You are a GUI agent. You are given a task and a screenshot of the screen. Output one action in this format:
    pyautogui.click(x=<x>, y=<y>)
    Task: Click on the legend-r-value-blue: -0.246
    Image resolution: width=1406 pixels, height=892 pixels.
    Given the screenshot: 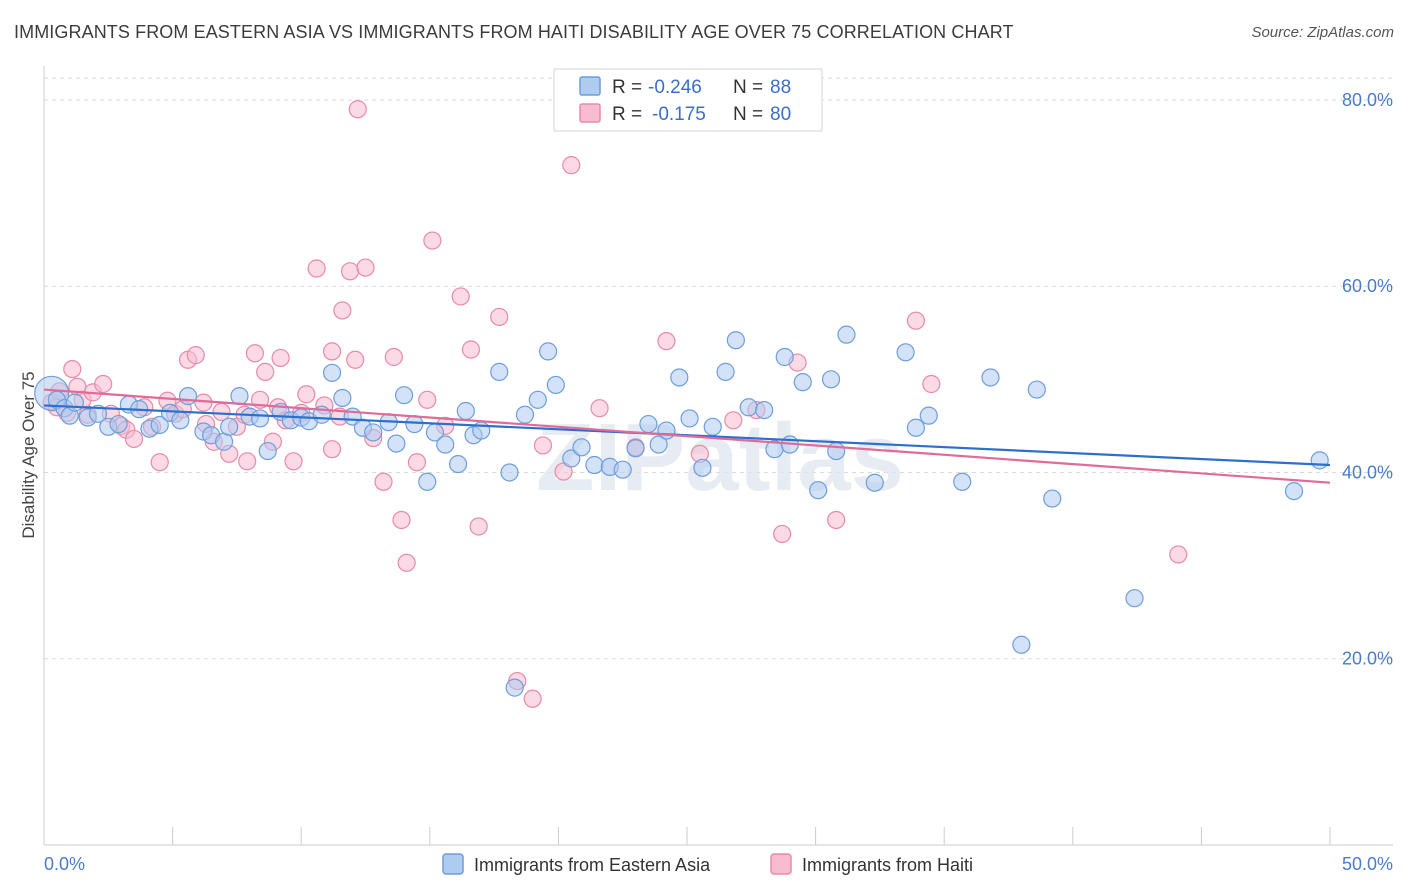 What is the action you would take?
    pyautogui.click(x=675, y=87)
    